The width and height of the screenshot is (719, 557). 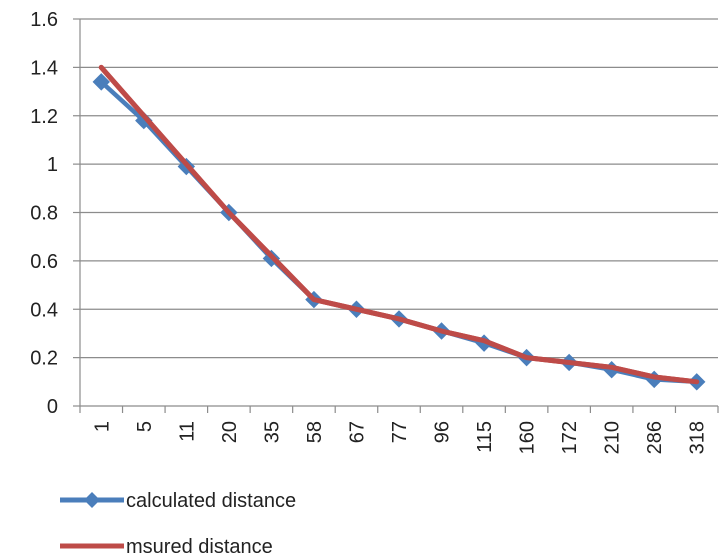 I want to click on x-tick-label: 1, so click(x=102, y=426).